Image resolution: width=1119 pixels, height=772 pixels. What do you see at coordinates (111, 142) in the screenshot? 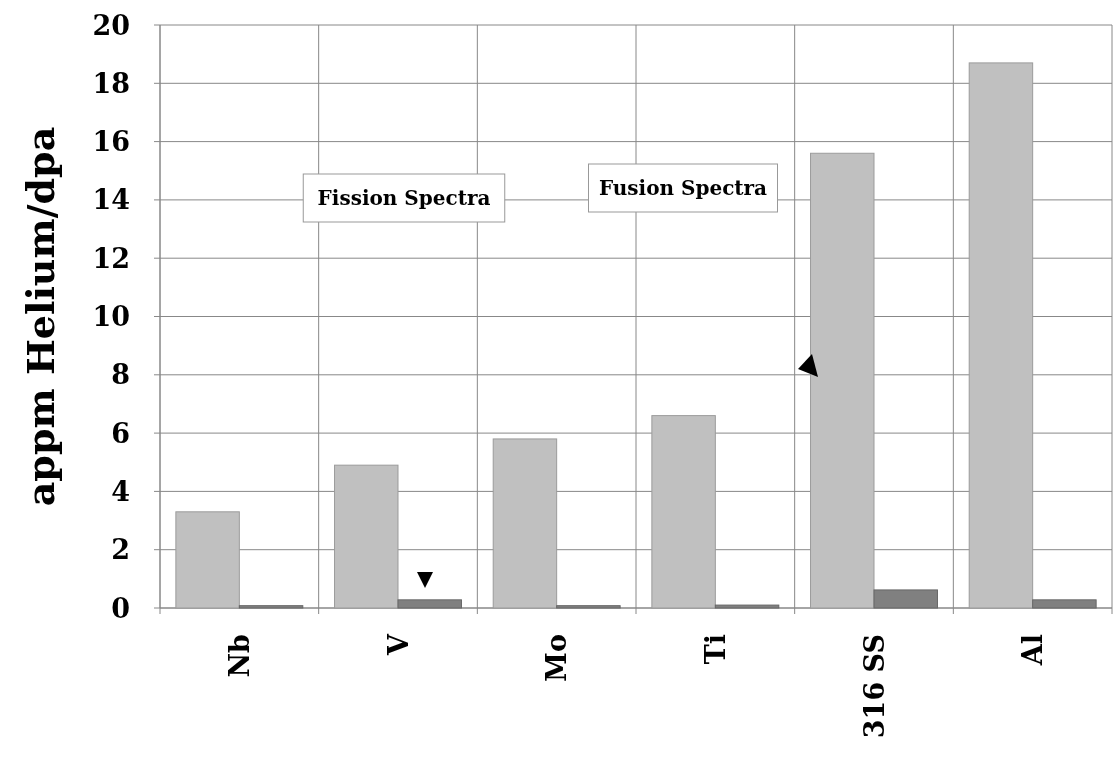
I see `y-tick-label: 16` at bounding box center [111, 142].